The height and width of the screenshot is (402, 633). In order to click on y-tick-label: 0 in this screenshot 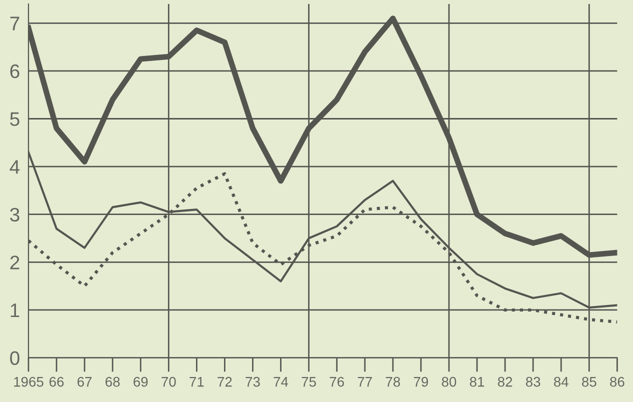, I will do `click(15, 358)`.